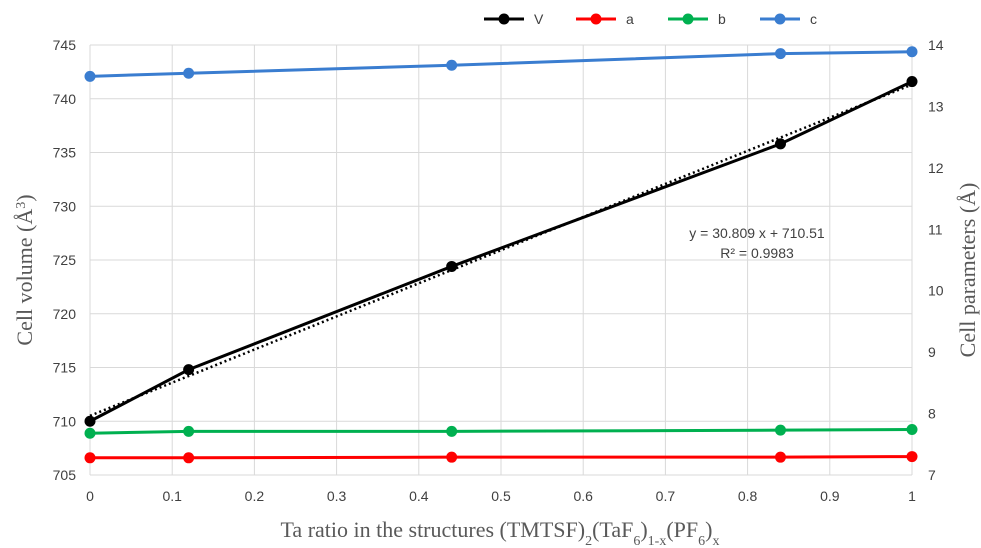 This screenshot has width=981, height=548. What do you see at coordinates (936, 291) in the screenshot?
I see `y-right-tick-label: 10` at bounding box center [936, 291].